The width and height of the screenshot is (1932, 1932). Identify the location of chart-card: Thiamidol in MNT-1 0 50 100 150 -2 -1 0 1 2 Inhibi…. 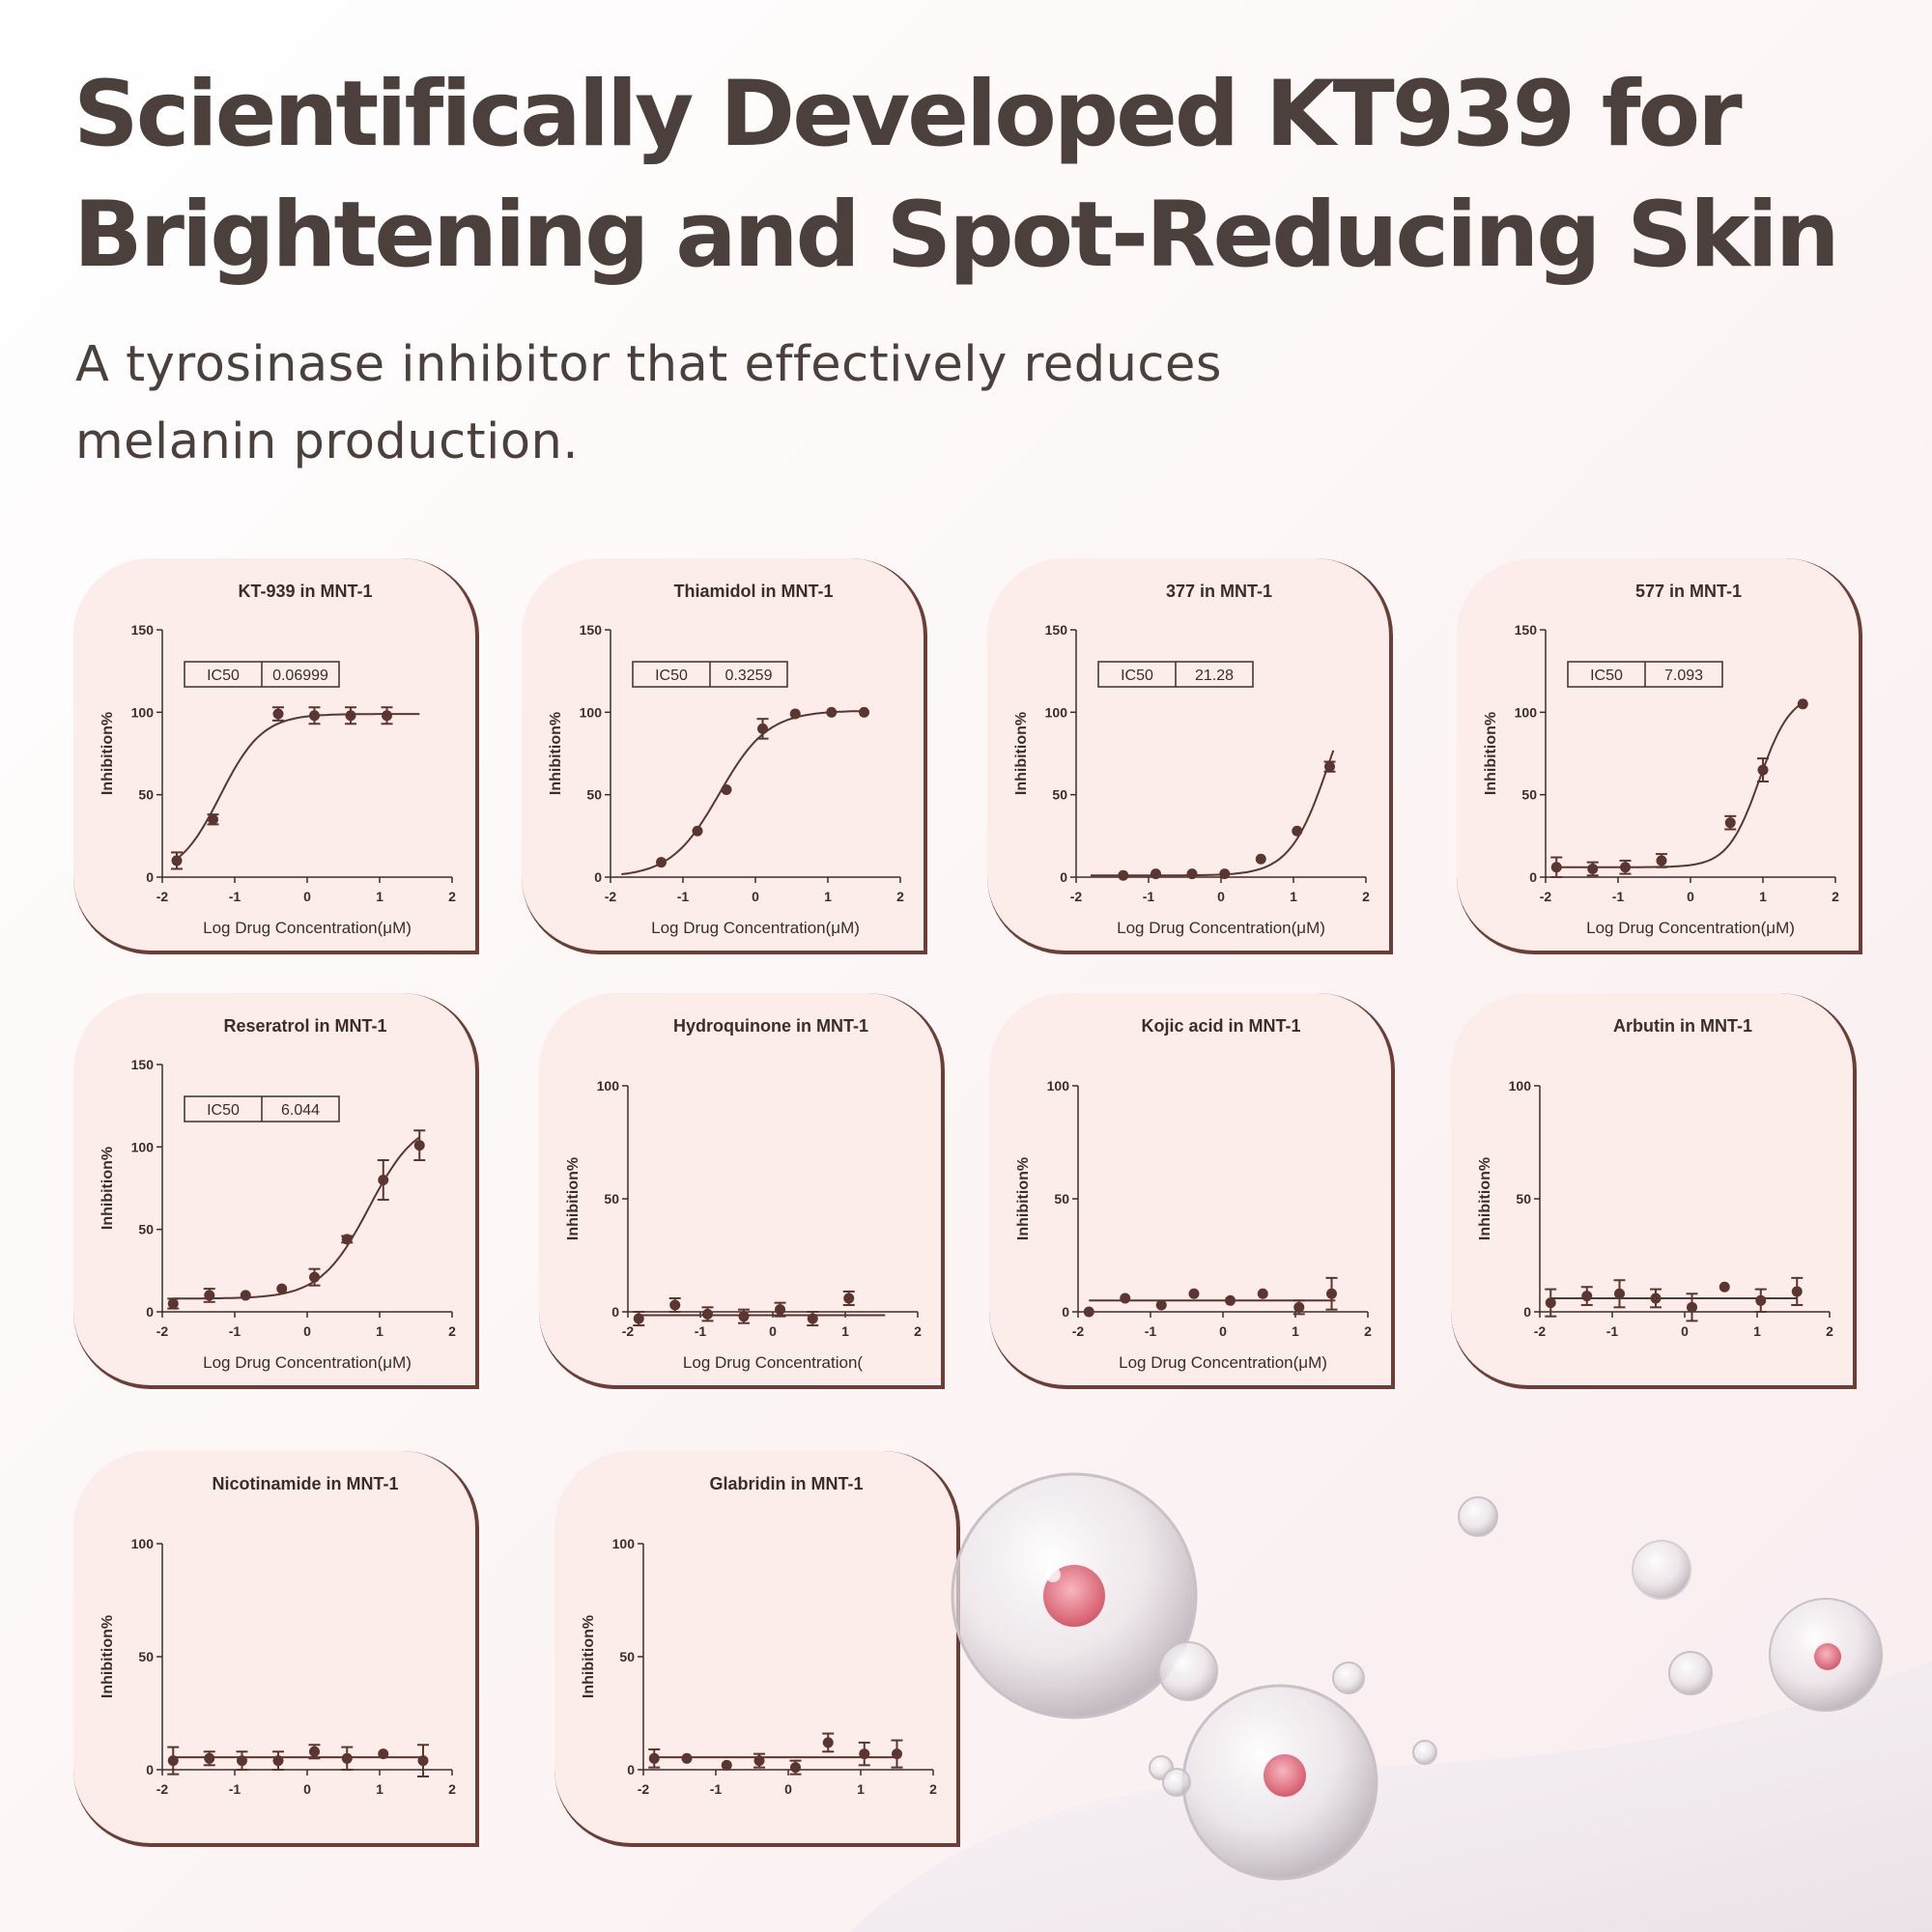
(724, 756).